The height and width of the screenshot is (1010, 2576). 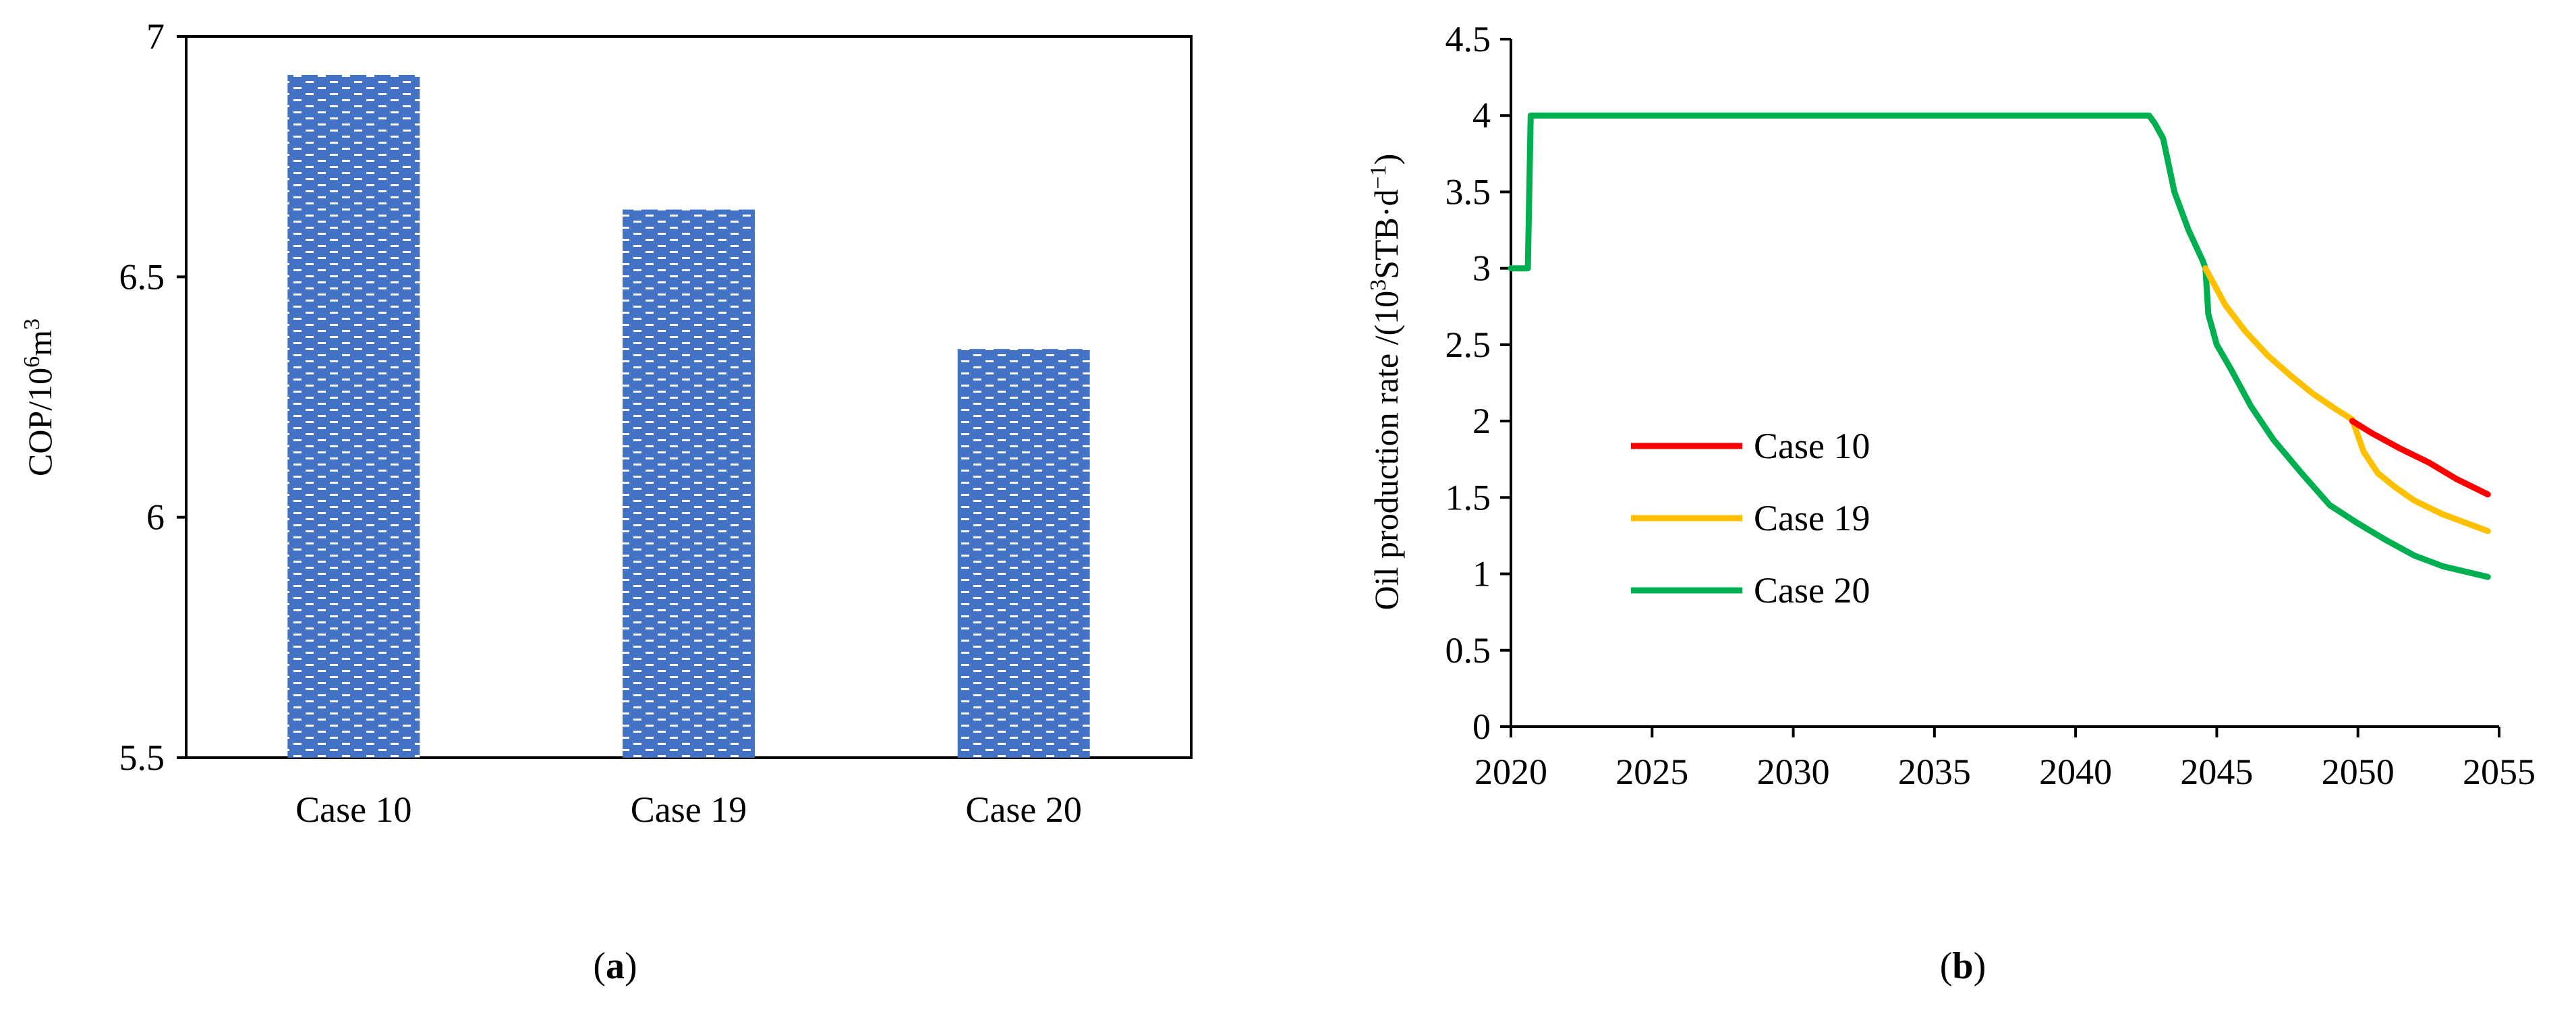 I want to click on legend-label: Case 19, so click(x=1812, y=518).